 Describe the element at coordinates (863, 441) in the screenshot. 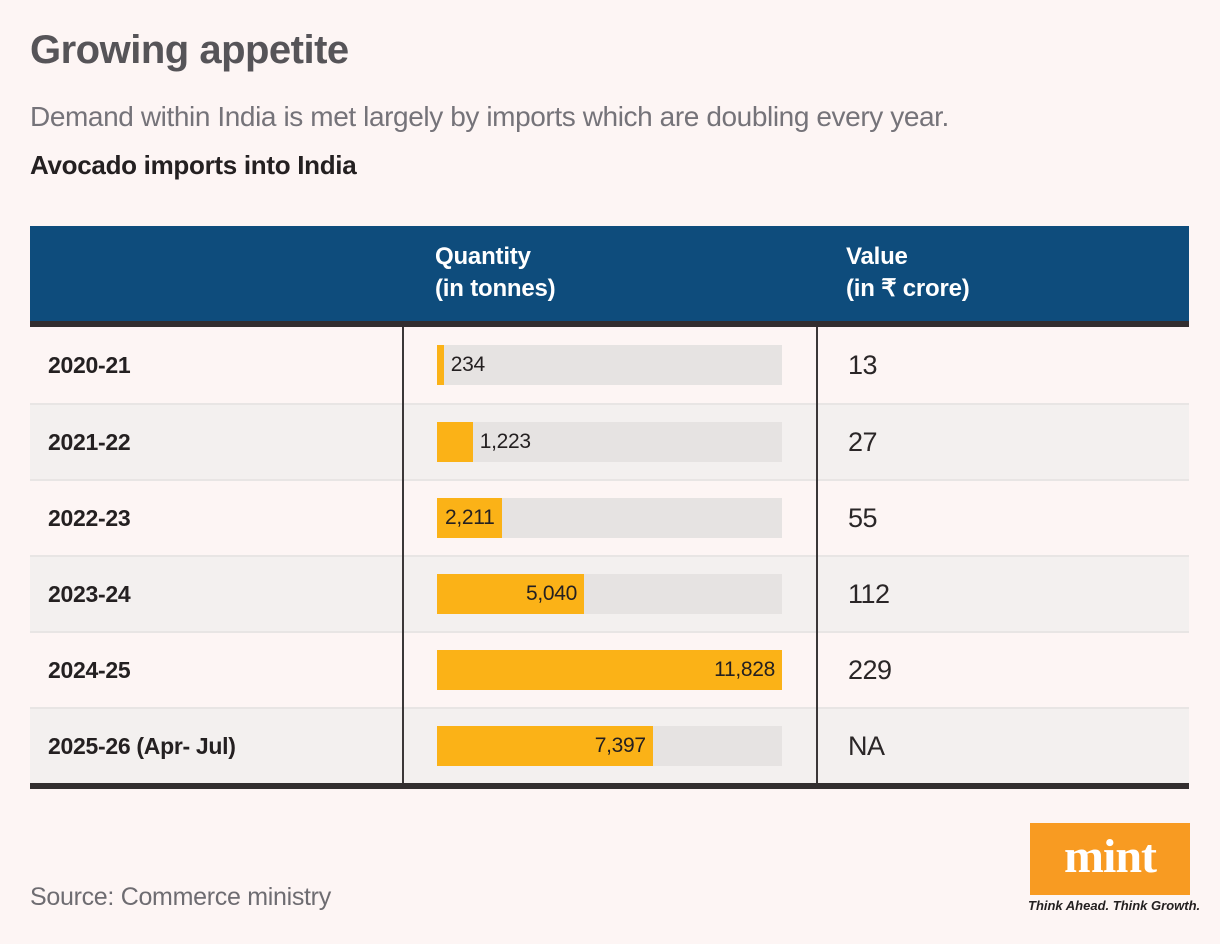

I see `value-cell-text: 27` at that location.